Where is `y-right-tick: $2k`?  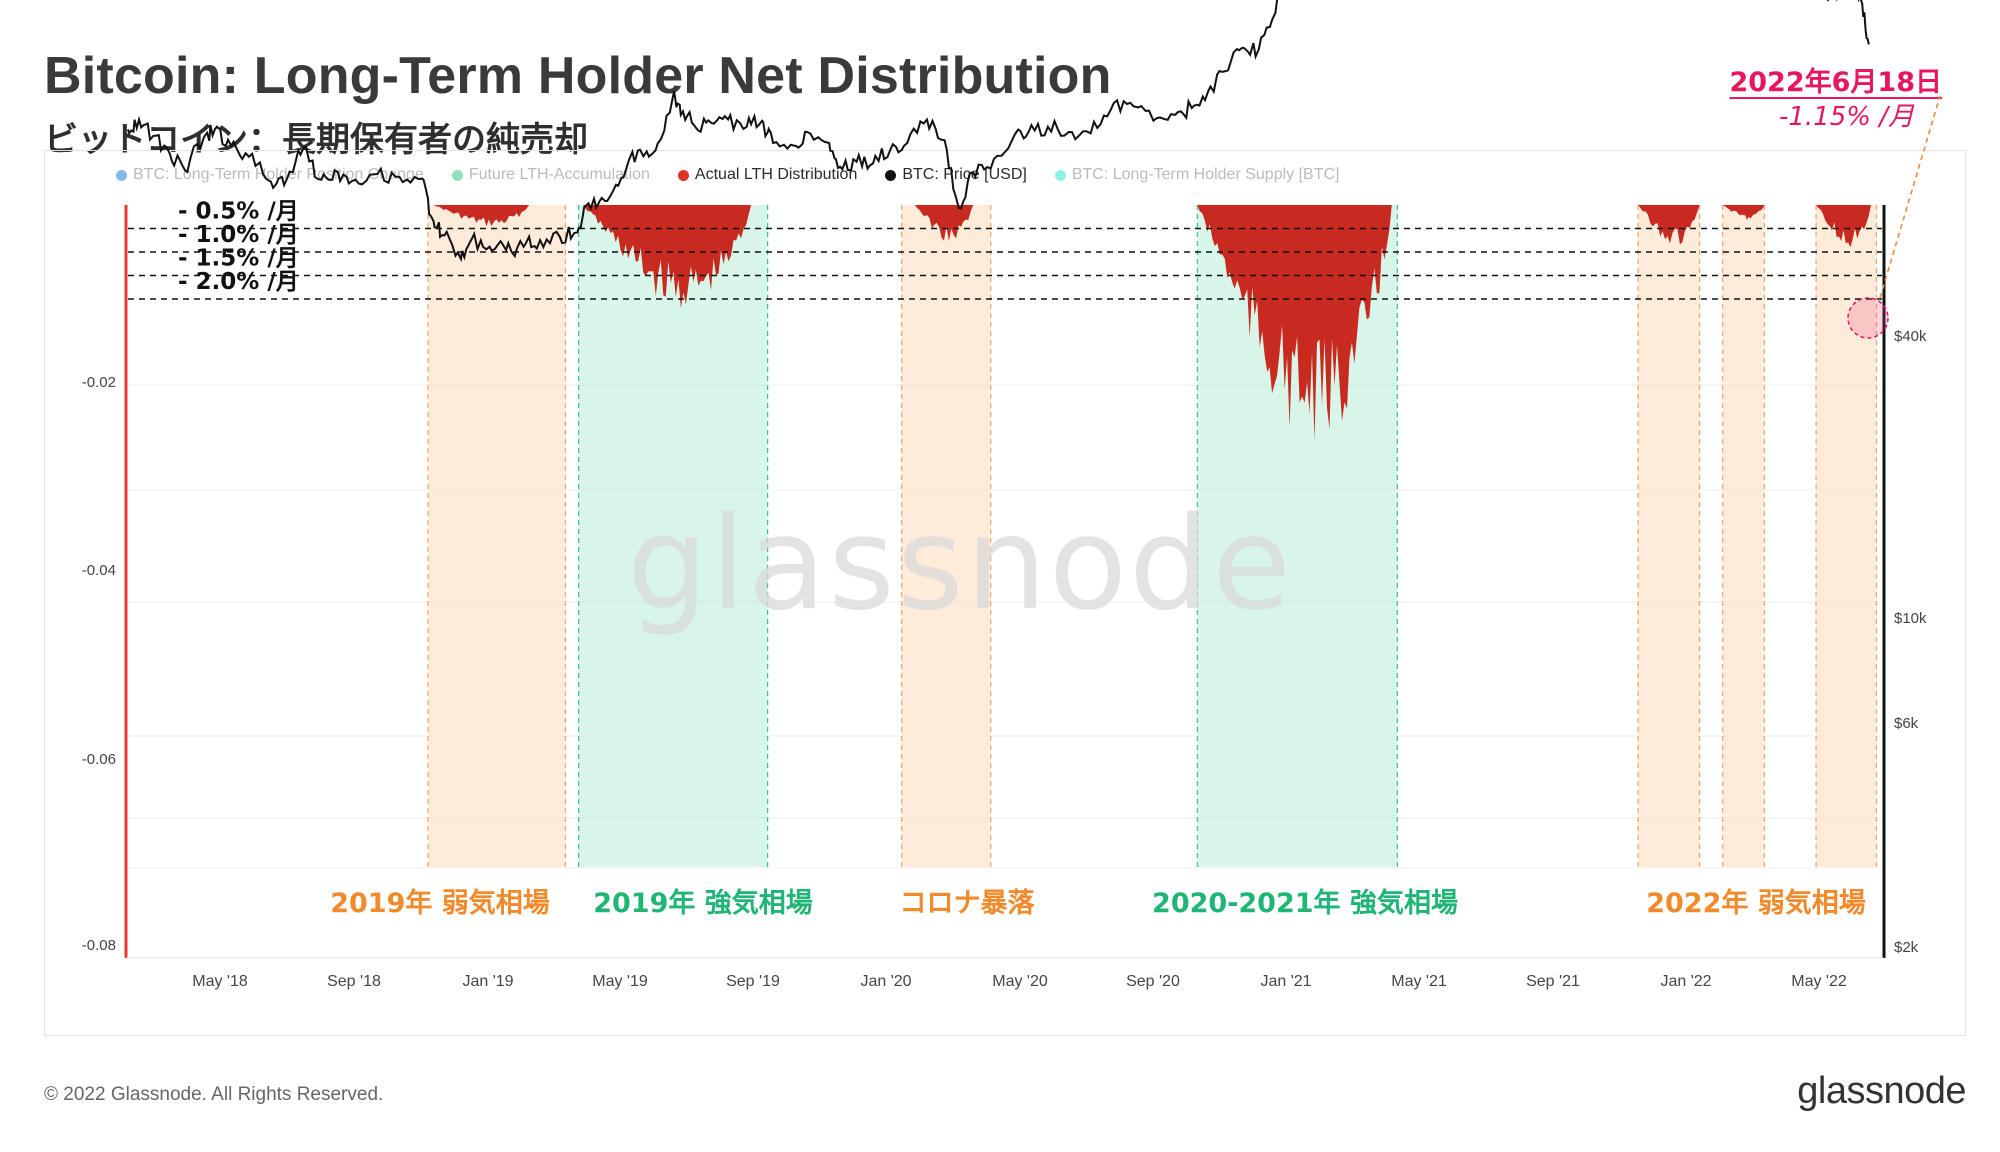
y-right-tick: $2k is located at coordinates (1906, 947).